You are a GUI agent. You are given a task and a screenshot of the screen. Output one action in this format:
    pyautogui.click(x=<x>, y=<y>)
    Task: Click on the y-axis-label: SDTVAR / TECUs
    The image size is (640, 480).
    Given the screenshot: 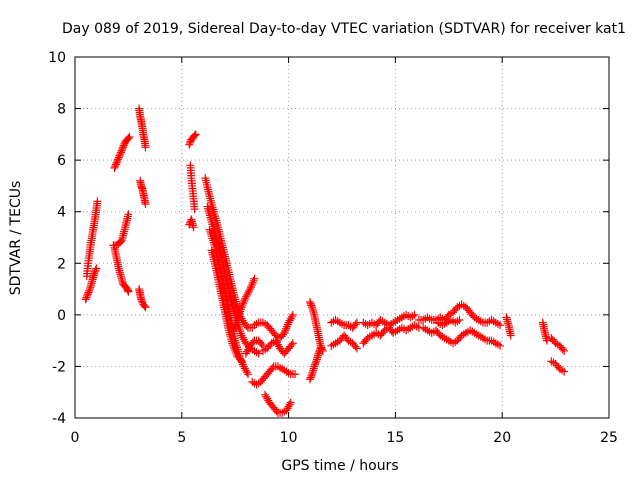 What is the action you would take?
    pyautogui.click(x=16, y=238)
    